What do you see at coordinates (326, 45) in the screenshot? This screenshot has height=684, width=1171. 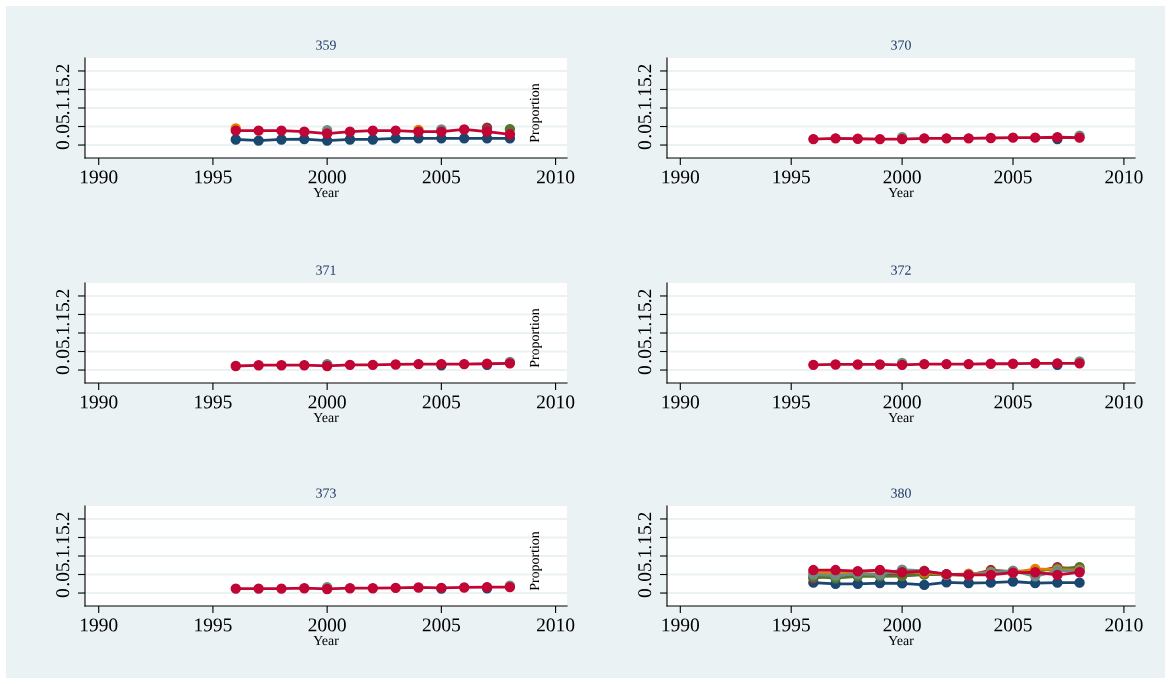 I see `chart-title: 359` at bounding box center [326, 45].